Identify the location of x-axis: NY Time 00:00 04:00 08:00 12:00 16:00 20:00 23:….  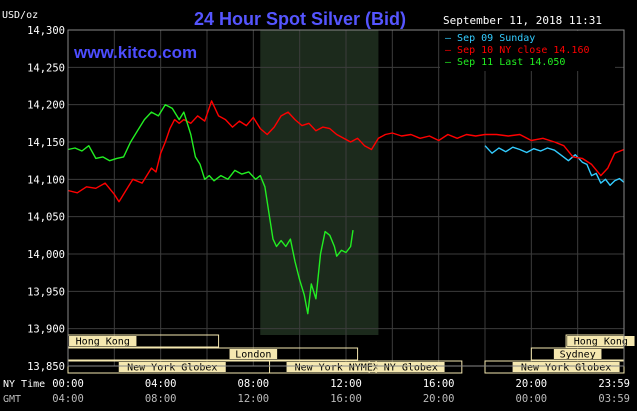
(316, 391).